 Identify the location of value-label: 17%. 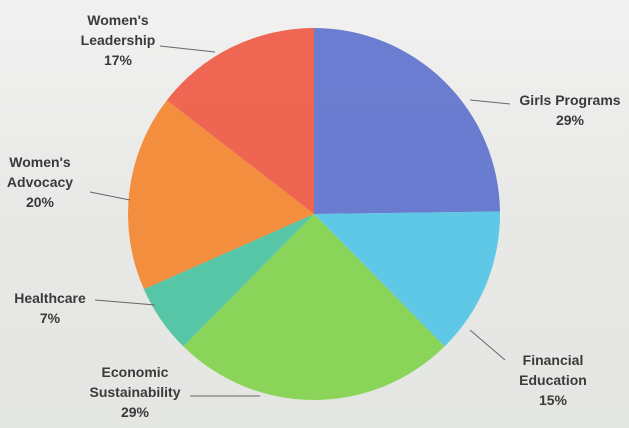
(118, 60).